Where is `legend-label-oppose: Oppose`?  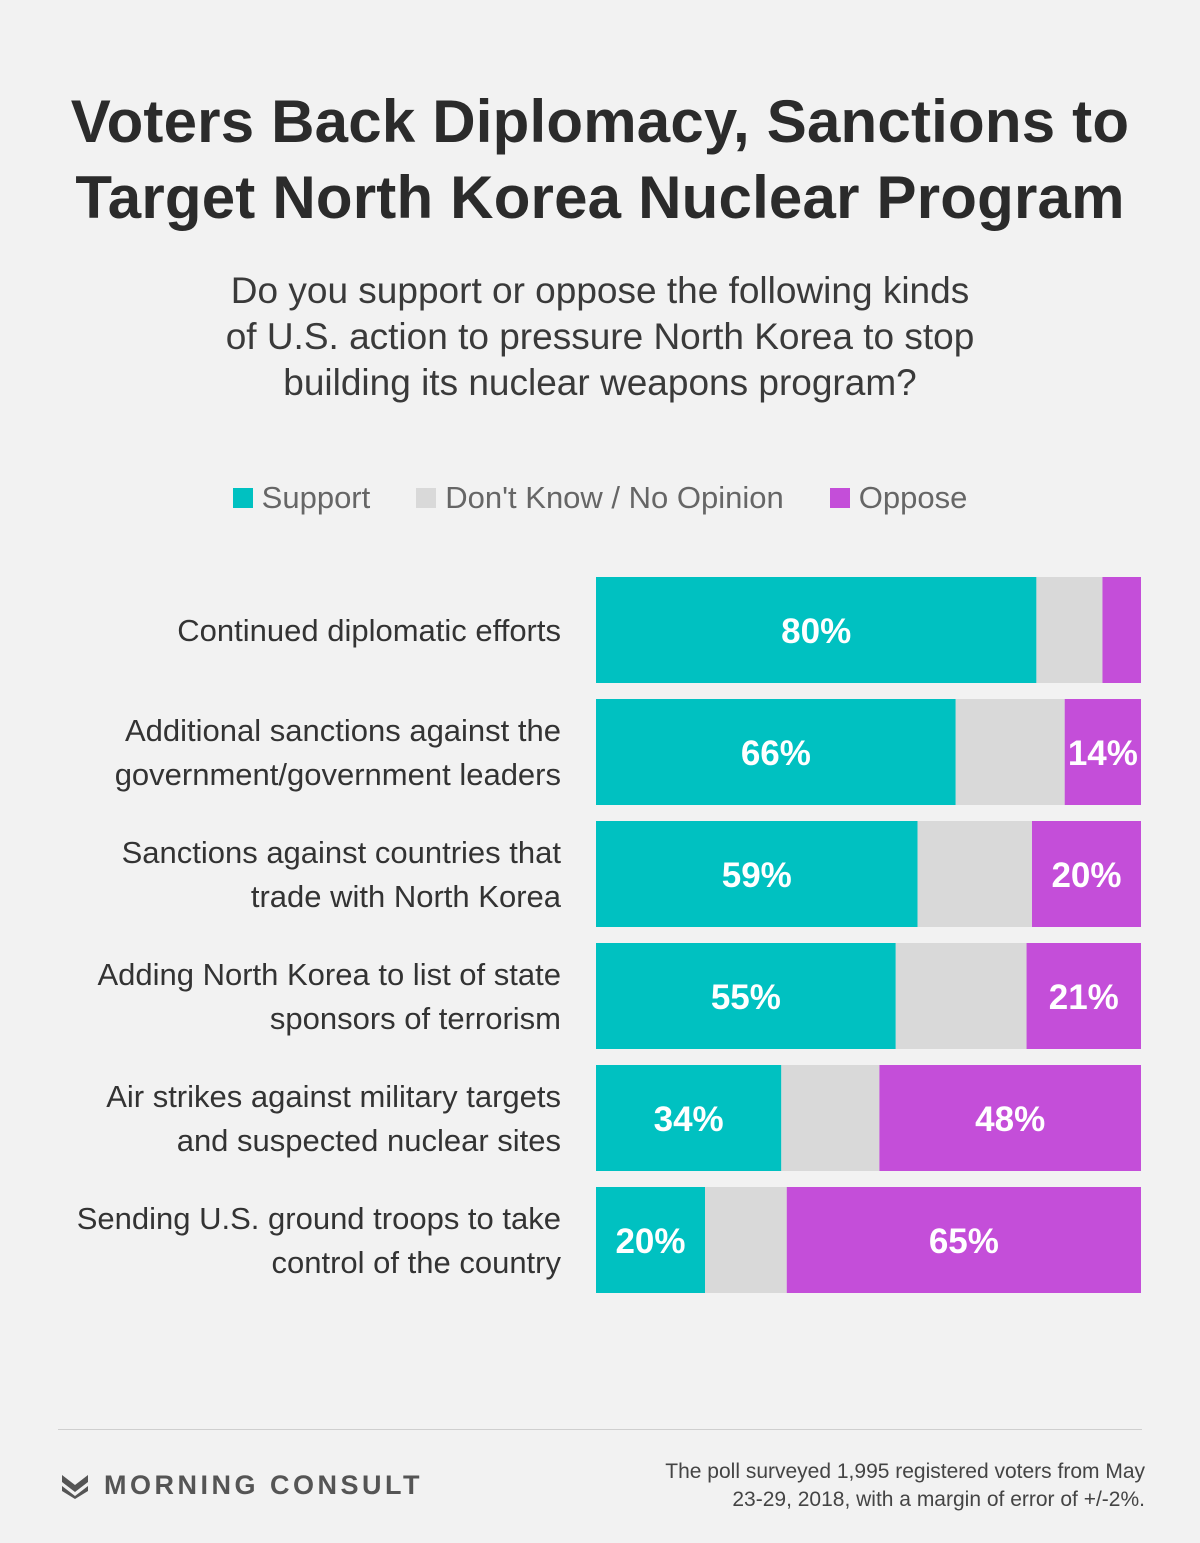
legend-label-oppose: Oppose is located at coordinates (913, 497).